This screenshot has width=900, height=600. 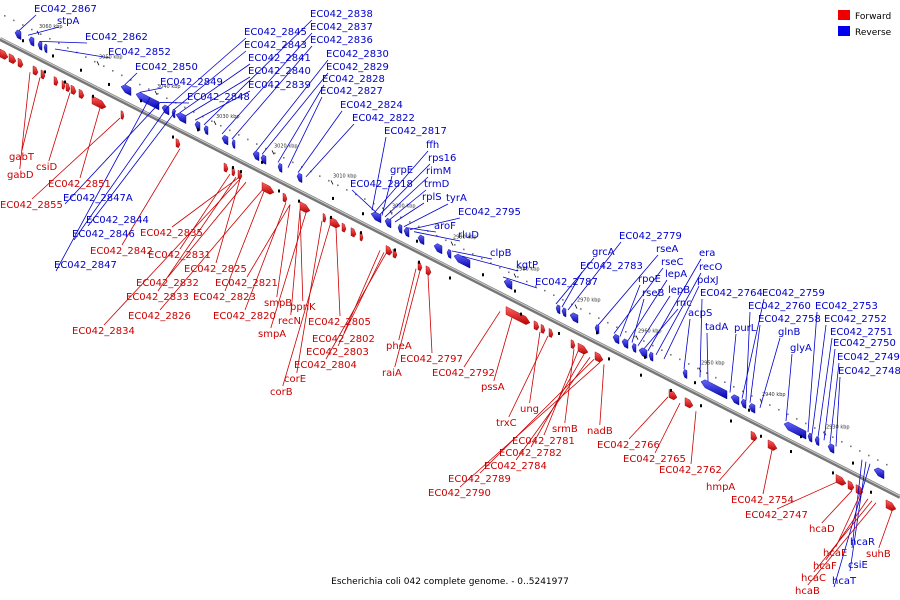 What do you see at coordinates (844, 31) in the screenshot?
I see `legend-reverse-swatch` at bounding box center [844, 31].